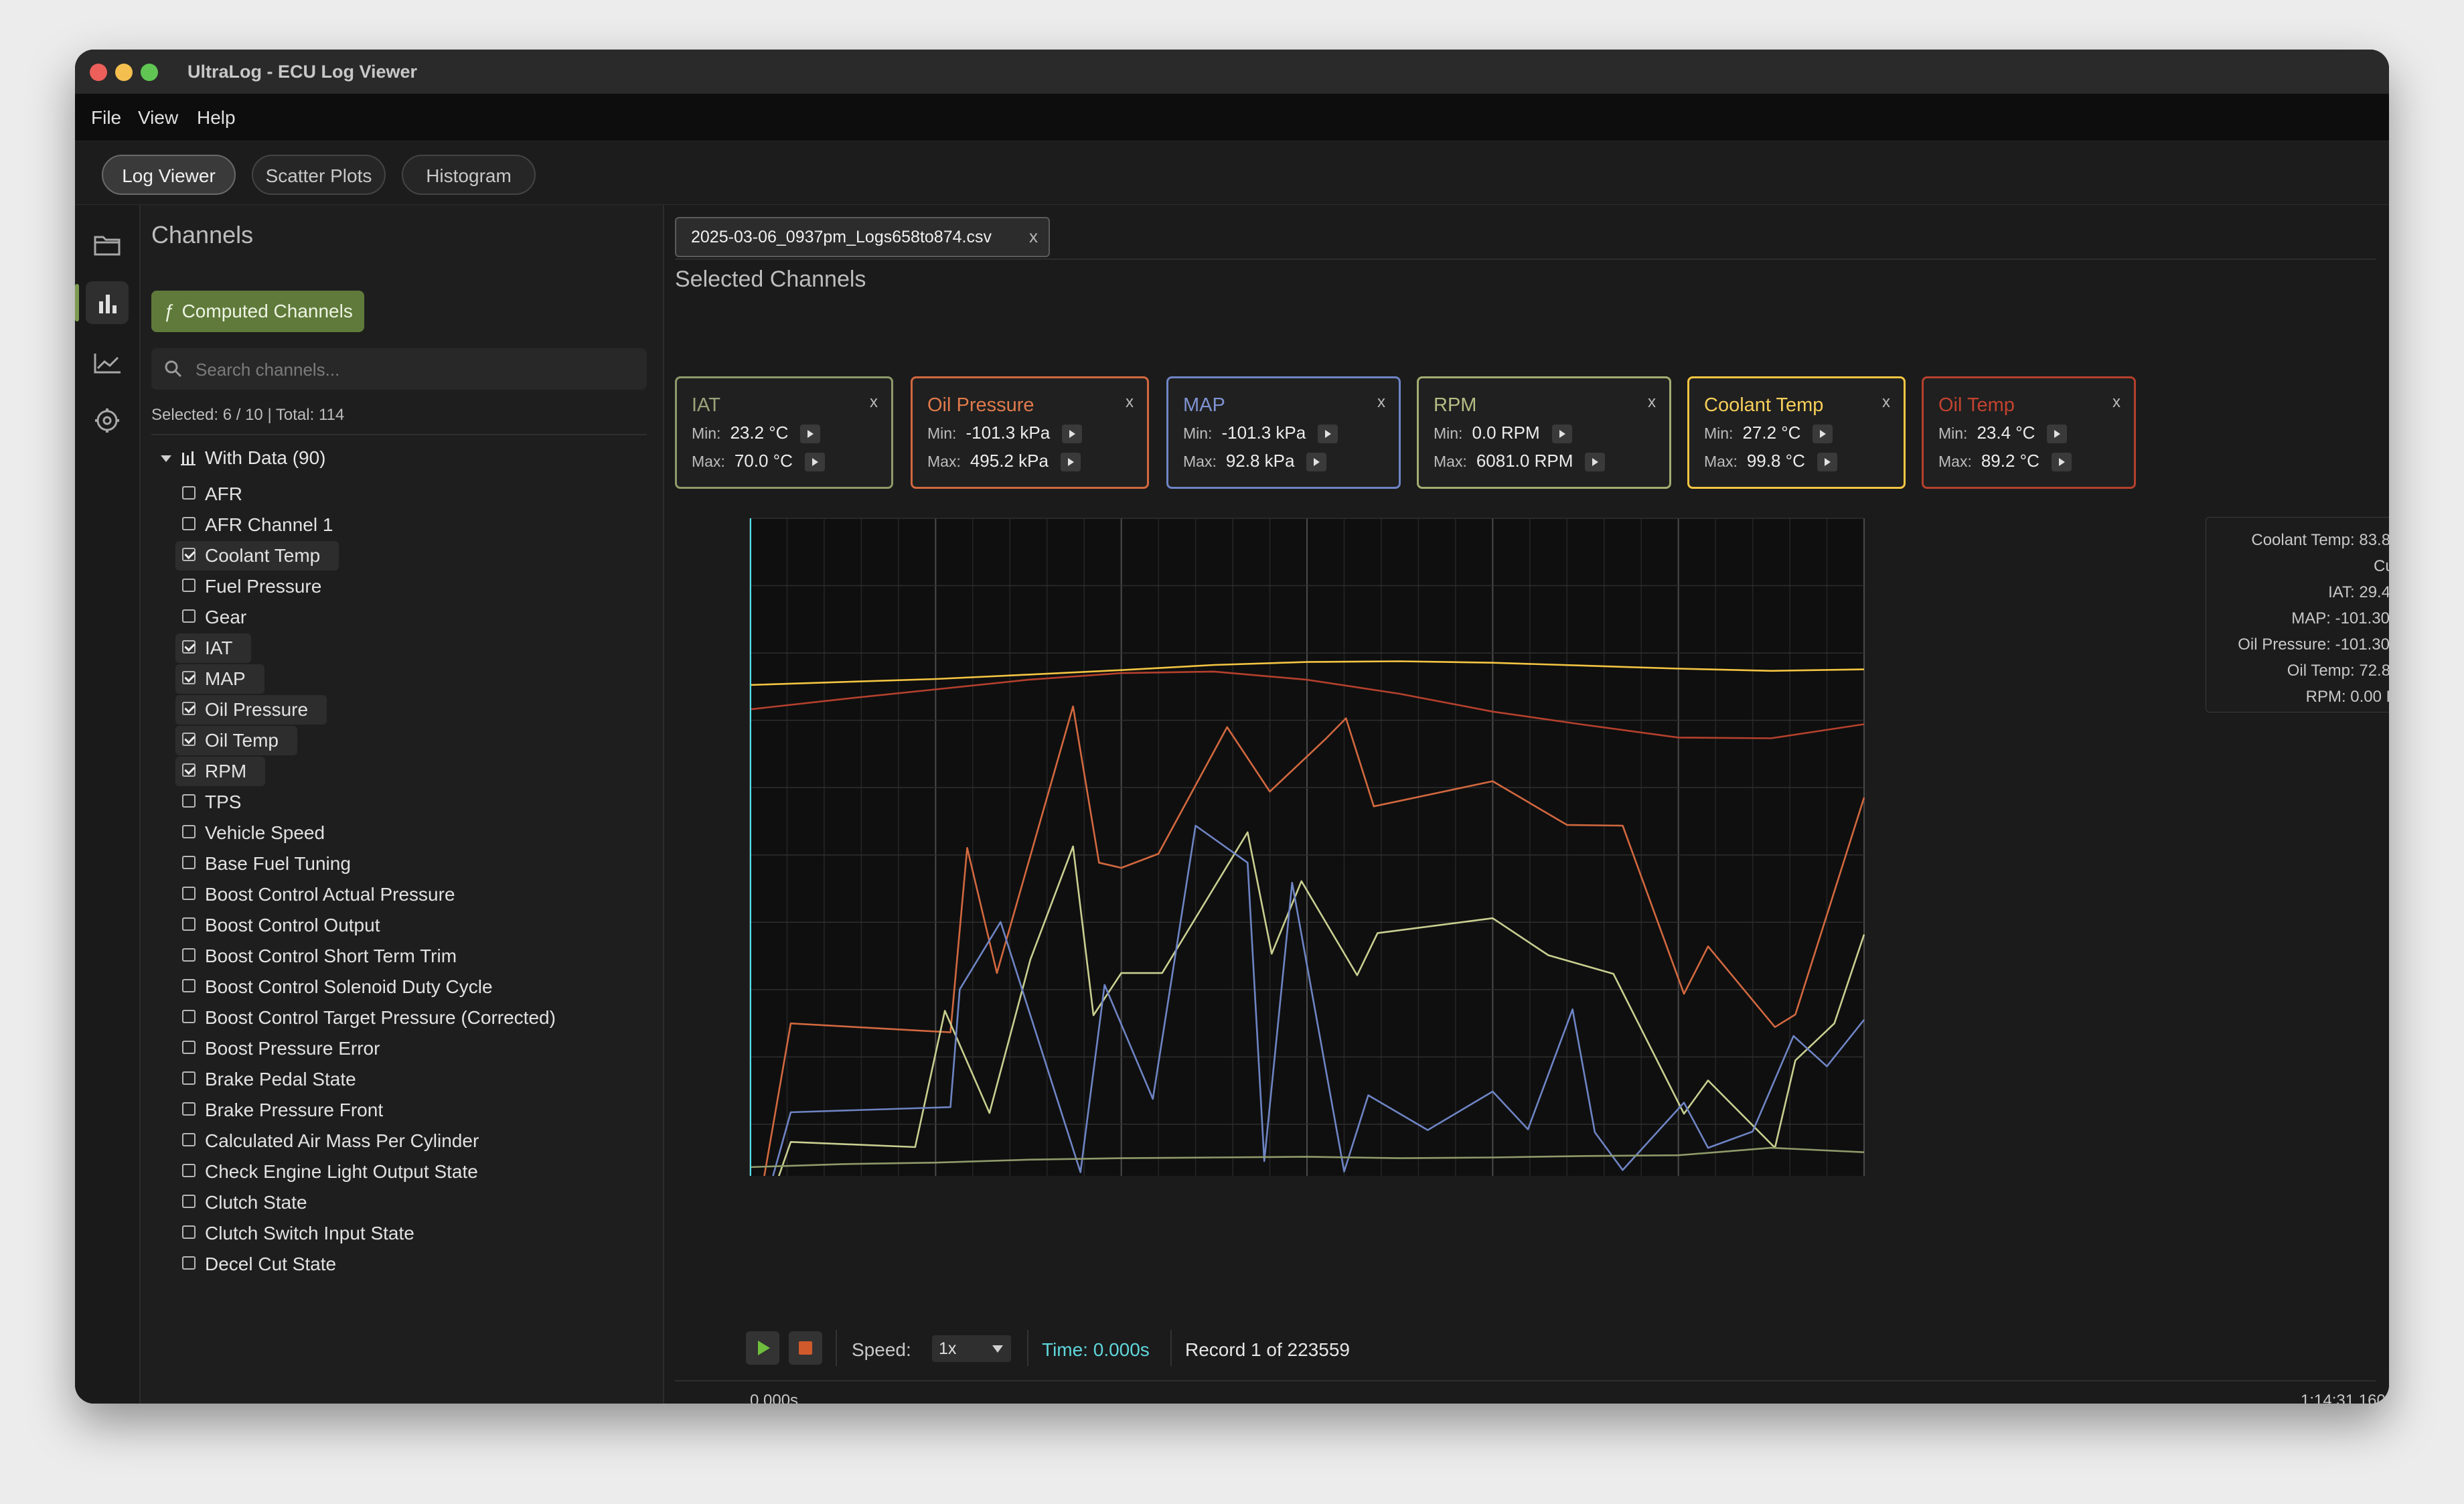 This screenshot has height=1504, width=2464. What do you see at coordinates (213, 648) in the screenshot?
I see `channel-item: IAT` at bounding box center [213, 648].